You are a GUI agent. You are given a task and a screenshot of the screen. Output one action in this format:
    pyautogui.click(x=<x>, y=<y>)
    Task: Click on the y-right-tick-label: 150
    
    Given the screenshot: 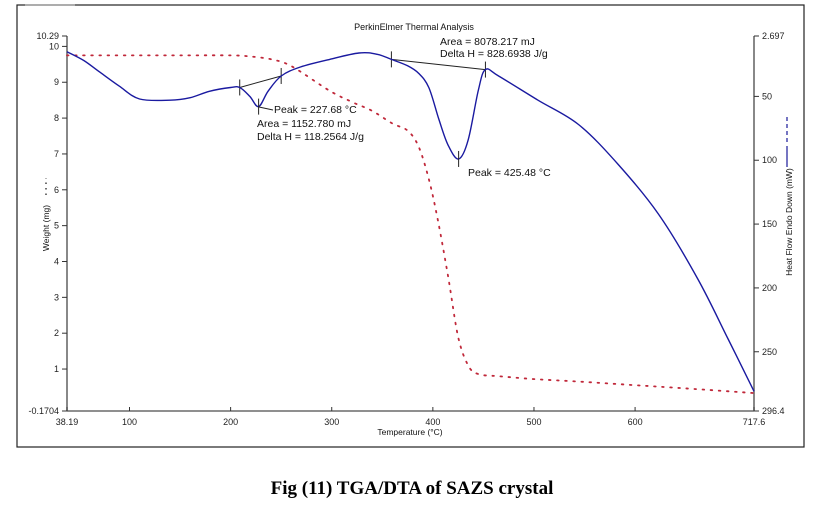 What is the action you would take?
    pyautogui.click(x=769, y=224)
    